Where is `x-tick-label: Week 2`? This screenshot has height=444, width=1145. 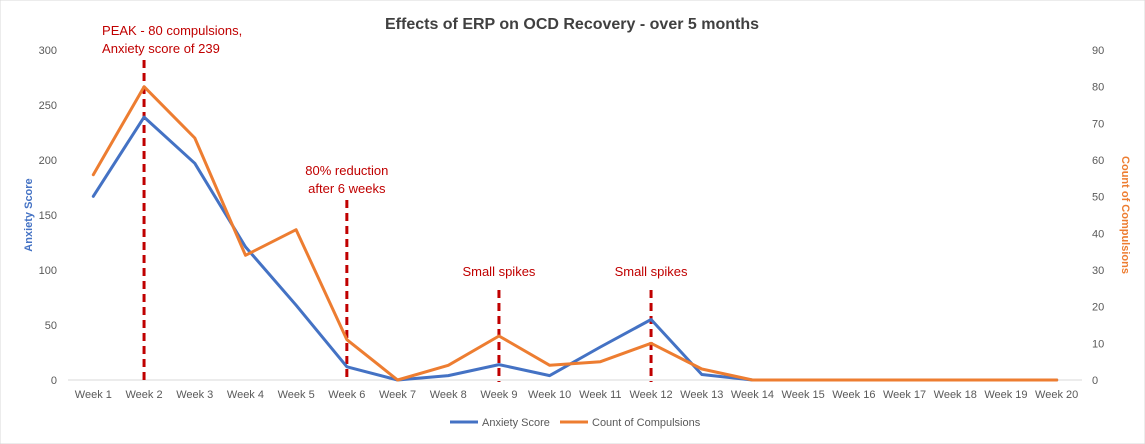
x-tick-label: Week 2 is located at coordinates (144, 395).